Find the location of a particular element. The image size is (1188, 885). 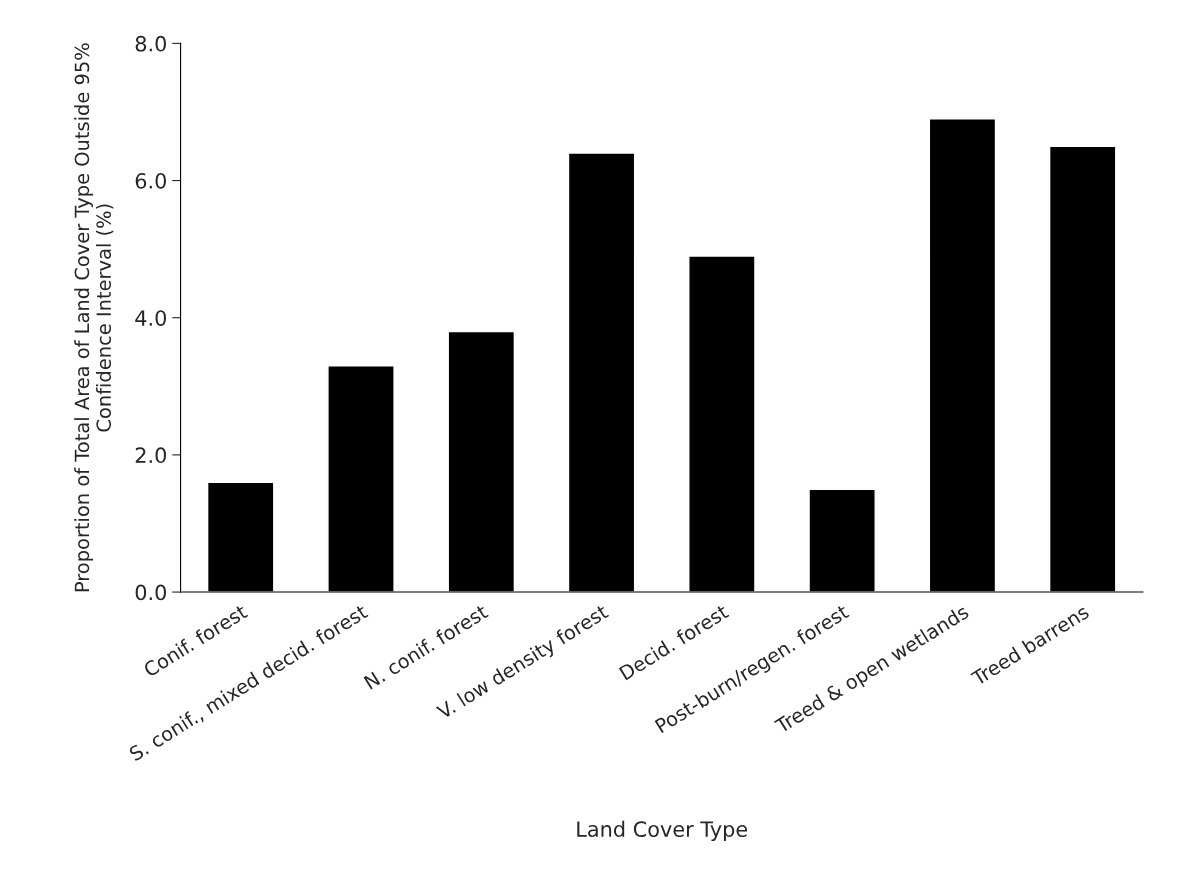

y-tick-label: 8.0 is located at coordinates (150, 43).